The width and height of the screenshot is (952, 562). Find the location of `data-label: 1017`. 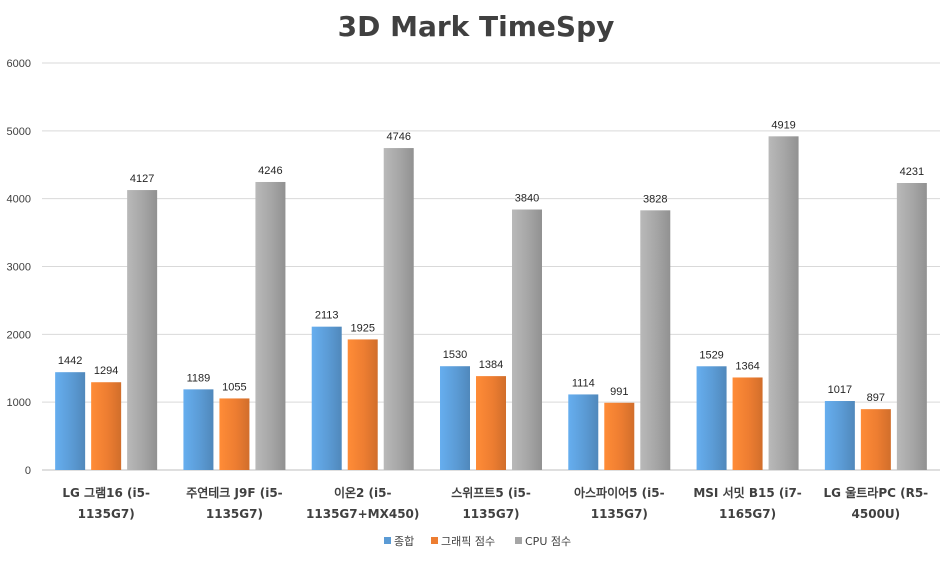

data-label: 1017 is located at coordinates (840, 390).